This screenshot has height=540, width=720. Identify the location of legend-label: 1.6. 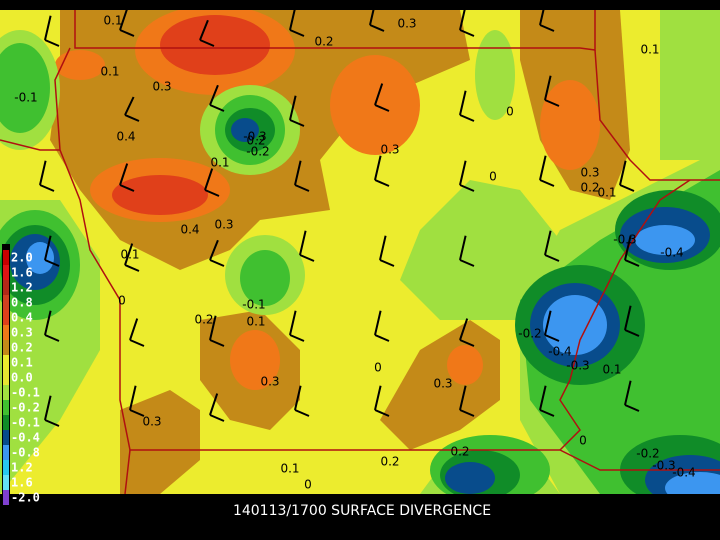
(22, 273).